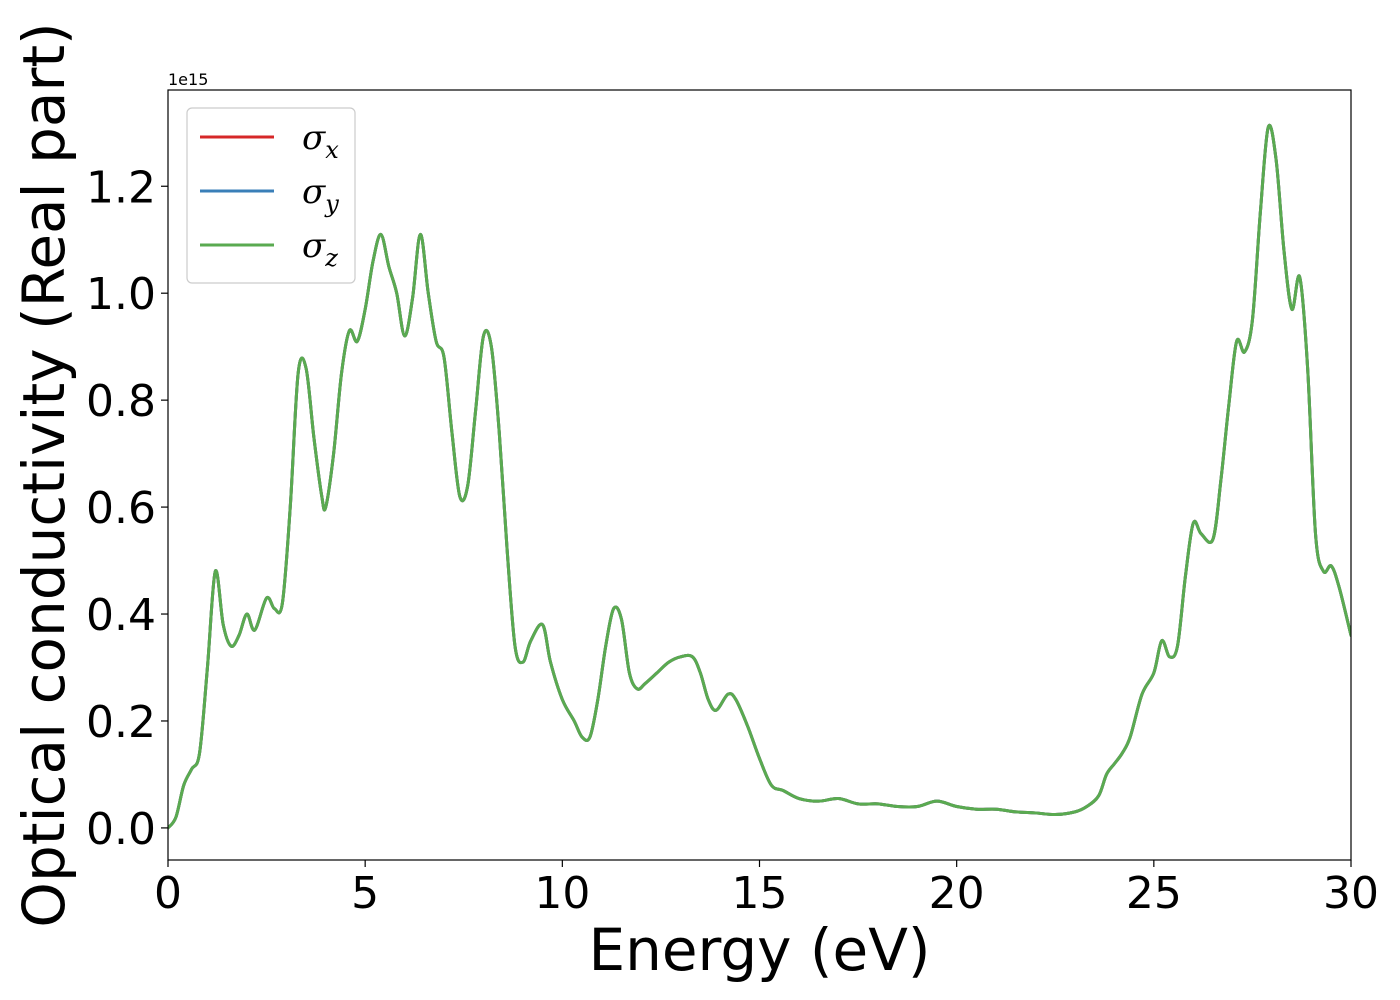 This screenshot has height=1000, width=1400. I want to click on x-axis-title: Energy (eV), so click(759, 950).